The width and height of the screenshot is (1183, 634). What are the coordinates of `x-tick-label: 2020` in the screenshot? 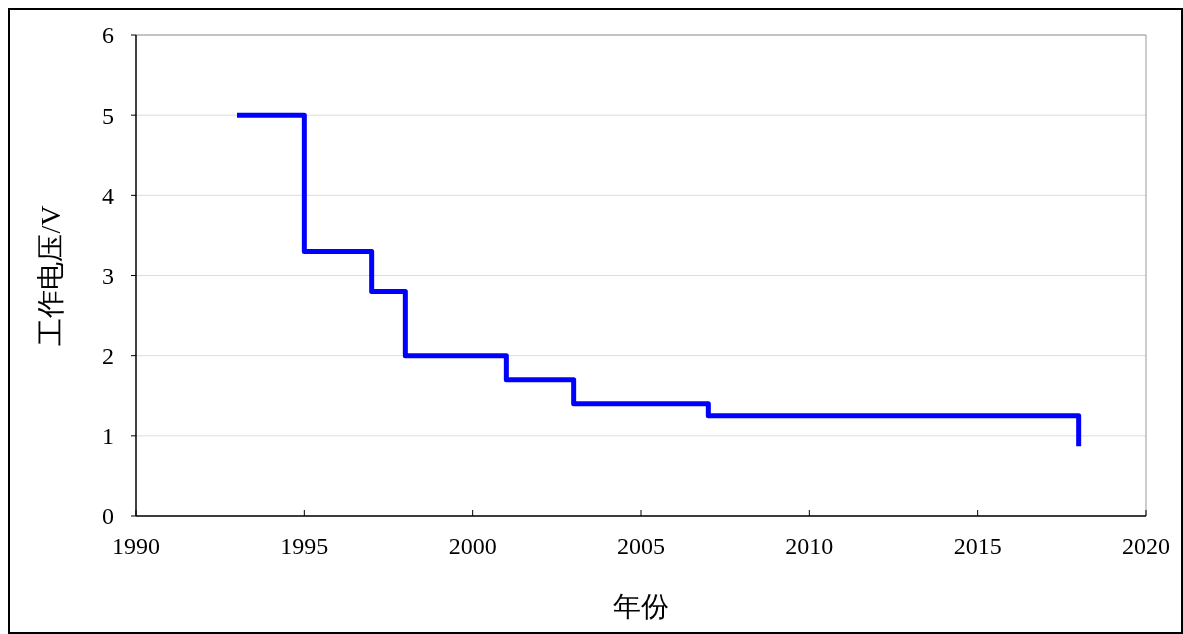 It's located at (1146, 546).